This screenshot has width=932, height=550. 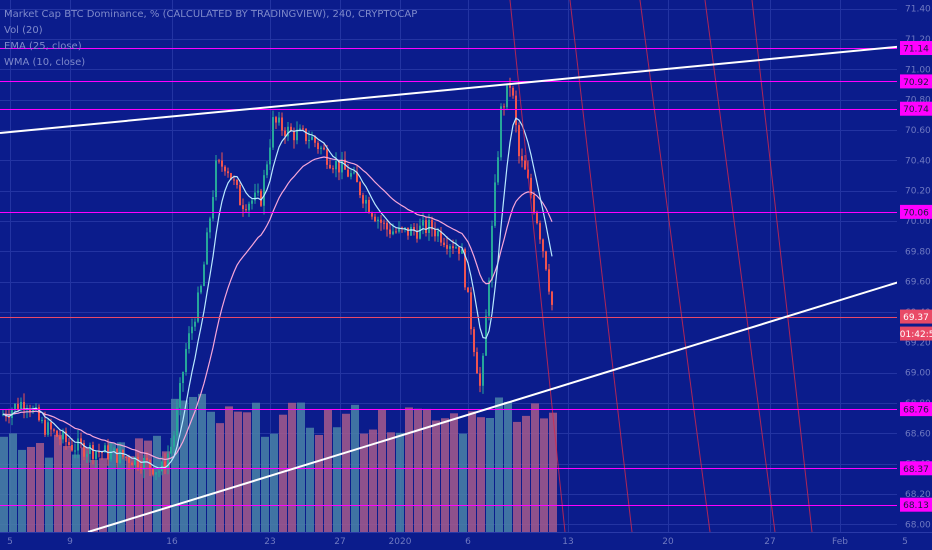 I want to click on time-axis: 5 9 16 23 27 2020 6 13 20 27 Feb 5, so click(x=466, y=541).